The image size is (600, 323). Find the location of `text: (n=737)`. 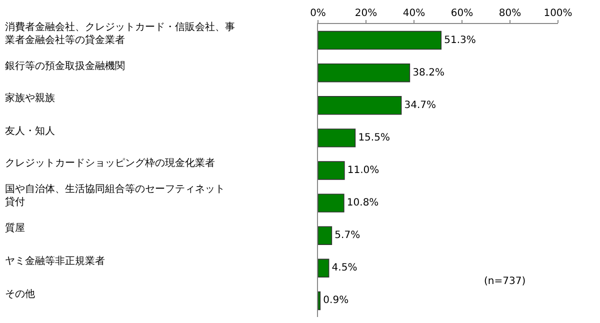

text: (n=737) is located at coordinates (505, 281).